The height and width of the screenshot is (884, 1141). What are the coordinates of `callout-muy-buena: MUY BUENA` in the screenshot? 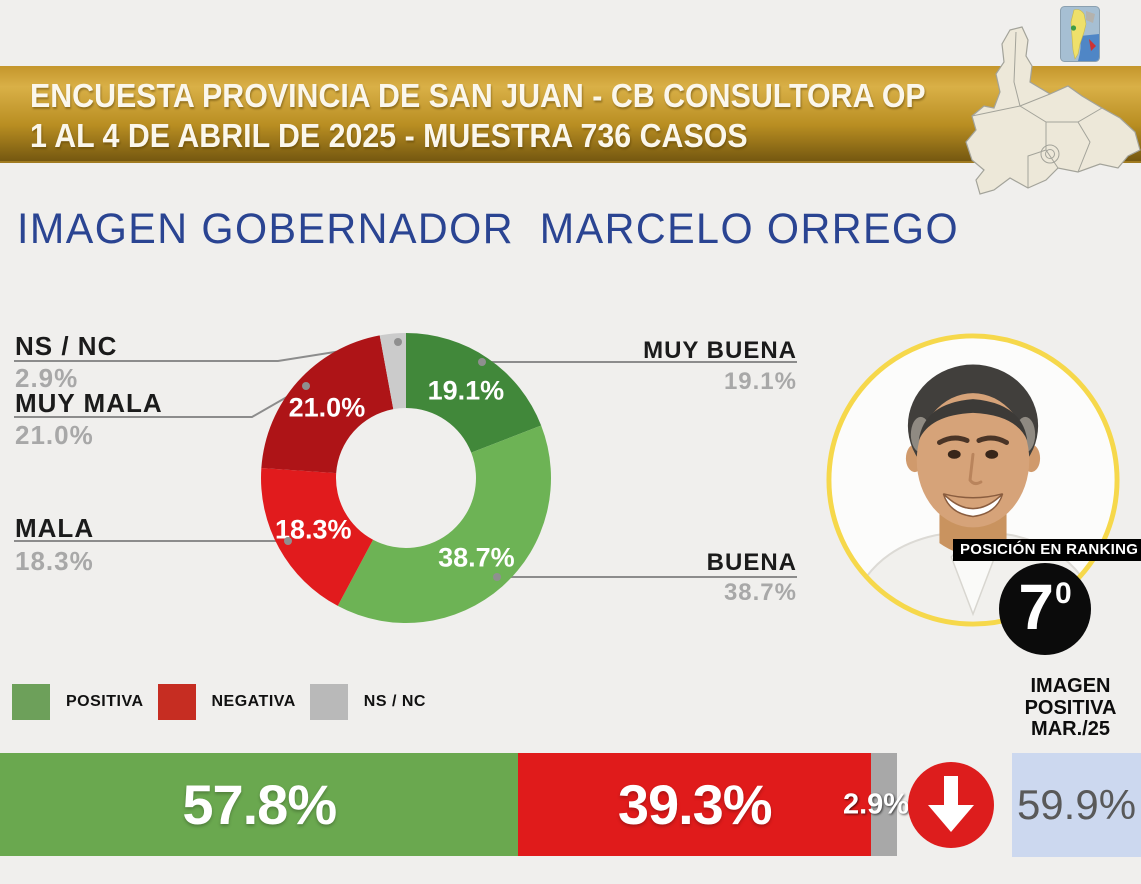 It's located at (720, 351).